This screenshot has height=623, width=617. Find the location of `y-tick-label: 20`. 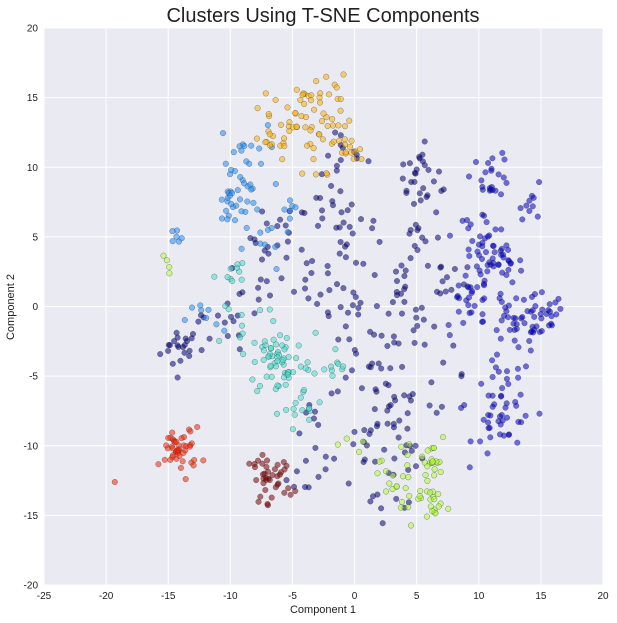

y-tick-label: 20 is located at coordinates (33, 29).